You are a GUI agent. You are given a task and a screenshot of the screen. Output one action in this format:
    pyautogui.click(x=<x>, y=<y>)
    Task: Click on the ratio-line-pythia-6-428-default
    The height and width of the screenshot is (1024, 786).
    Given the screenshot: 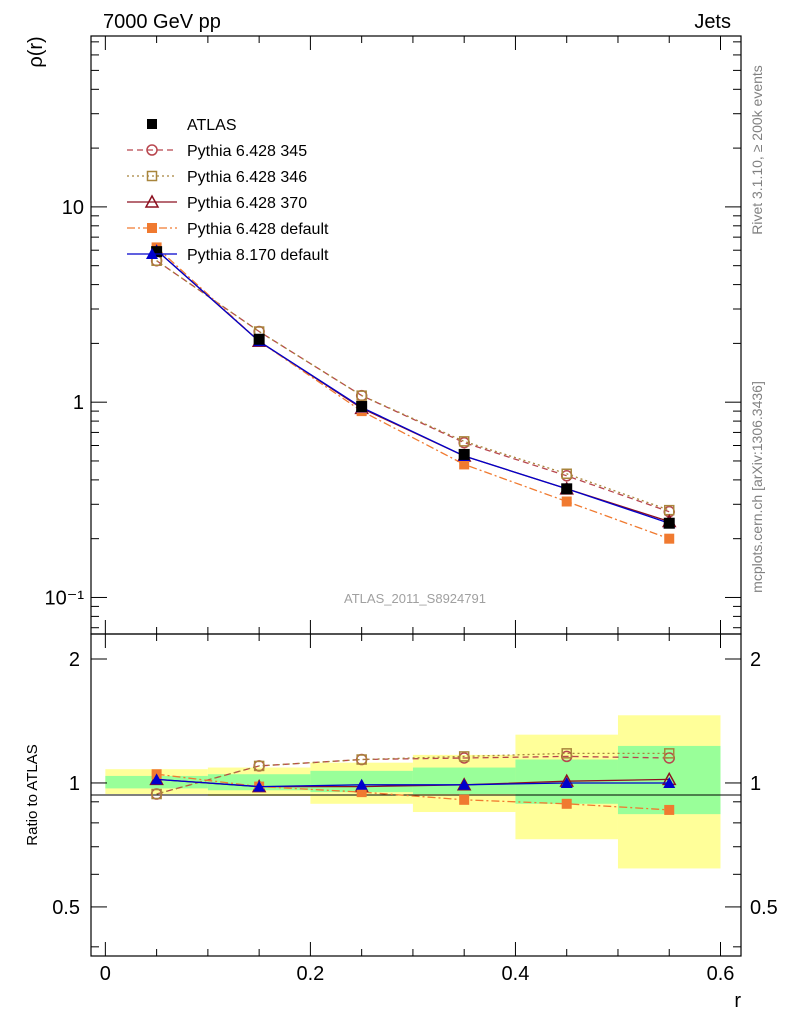 What is the action you would take?
    pyautogui.click(x=413, y=792)
    